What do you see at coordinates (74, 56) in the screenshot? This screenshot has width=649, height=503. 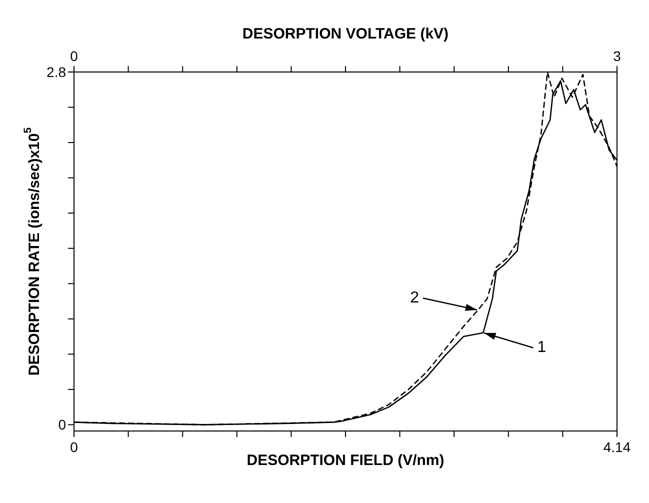 I see `x2-tick-label: 0` at bounding box center [74, 56].